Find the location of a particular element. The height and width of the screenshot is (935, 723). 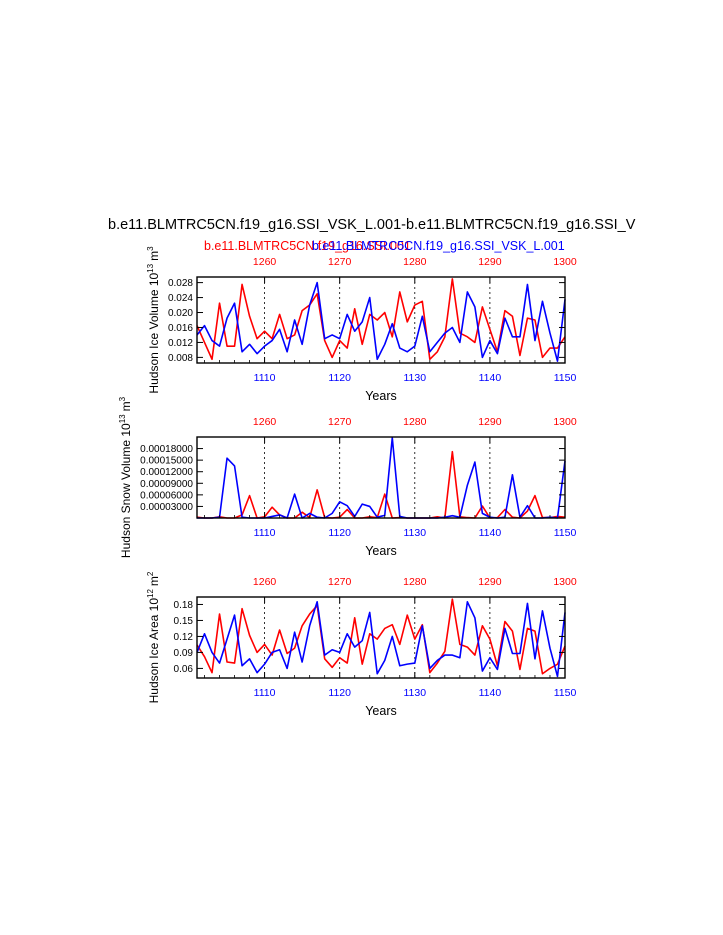

y-tick-label: 0.12 is located at coordinates (184, 637).